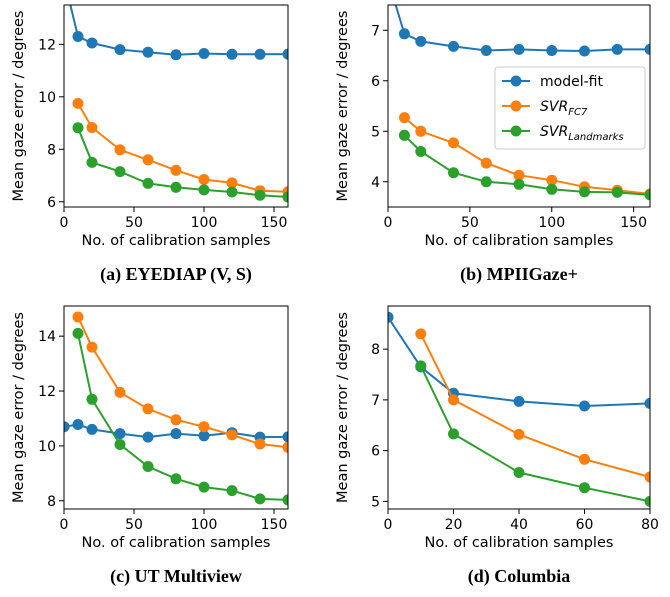 This screenshot has width=670, height=597. What do you see at coordinates (454, 525) in the screenshot?
I see `x-tick-label: 20` at bounding box center [454, 525].